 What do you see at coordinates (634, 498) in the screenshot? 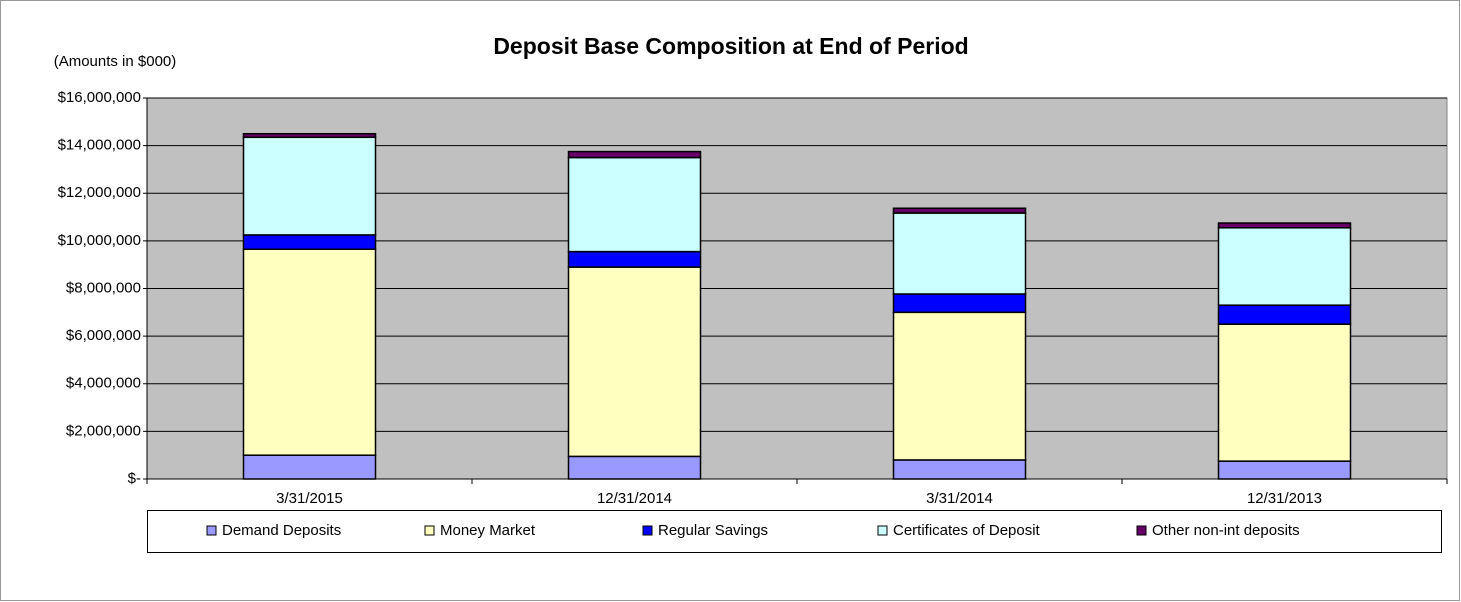
I see `x-tick-label: 12/31/2014` at bounding box center [634, 498].